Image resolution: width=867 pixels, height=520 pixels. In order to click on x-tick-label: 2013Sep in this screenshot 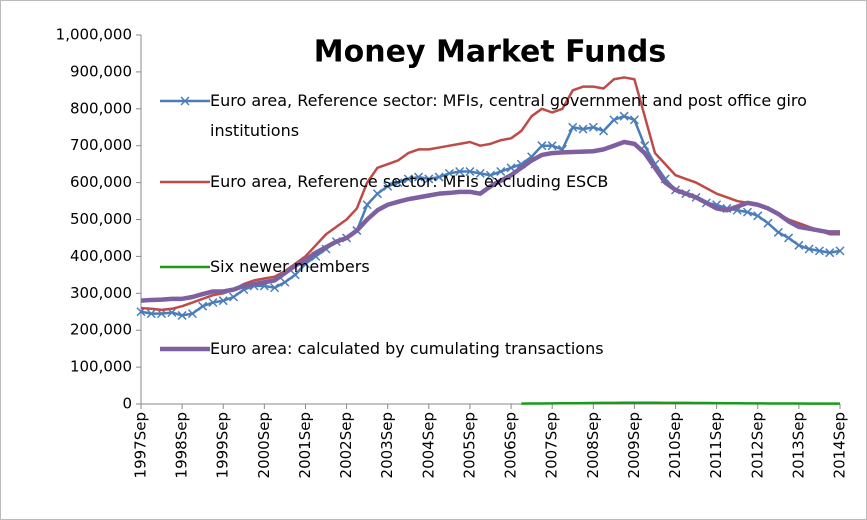, I will do `click(798, 445)`.